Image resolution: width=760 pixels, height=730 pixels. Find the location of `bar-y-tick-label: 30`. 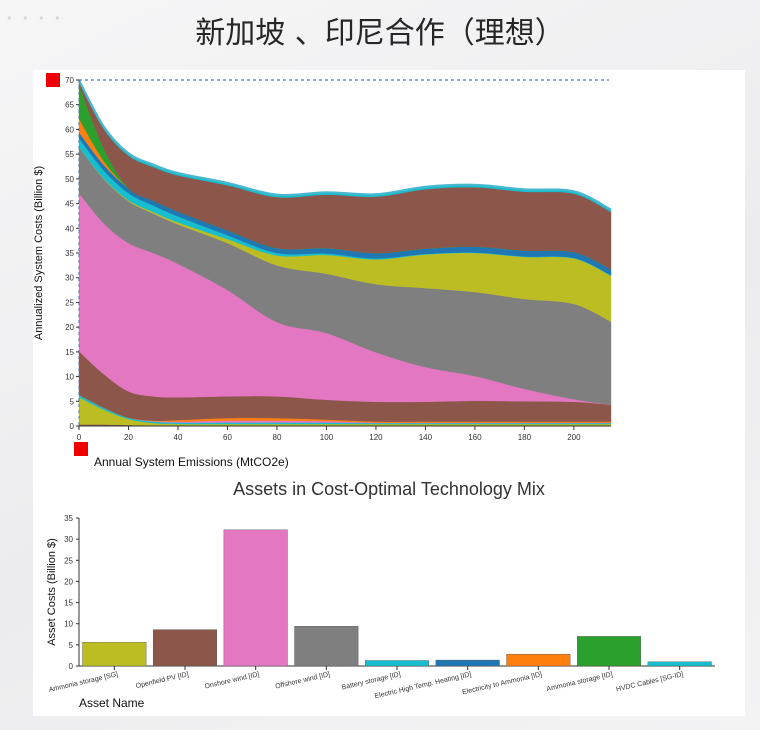

bar-y-tick-label: 30 is located at coordinates (68, 539).